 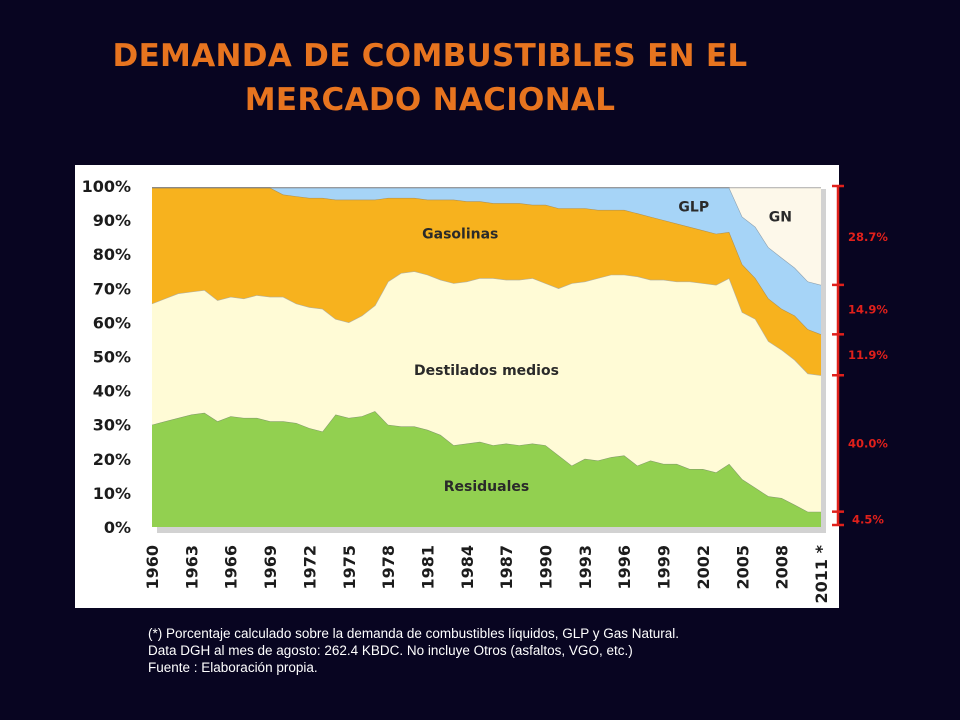 I want to click on x-tick-label: 1993, so click(x=585, y=567).